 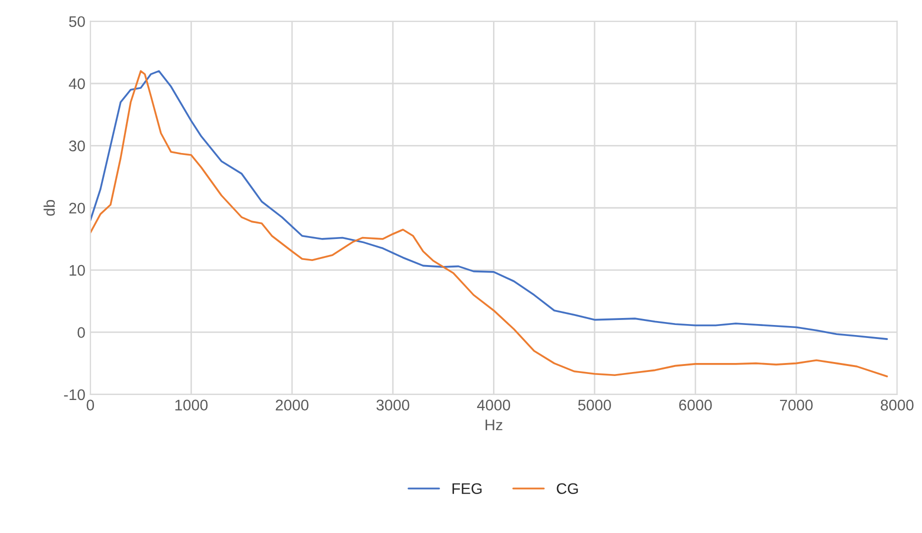 I want to click on x-tick-label: 5000, so click(x=594, y=405).